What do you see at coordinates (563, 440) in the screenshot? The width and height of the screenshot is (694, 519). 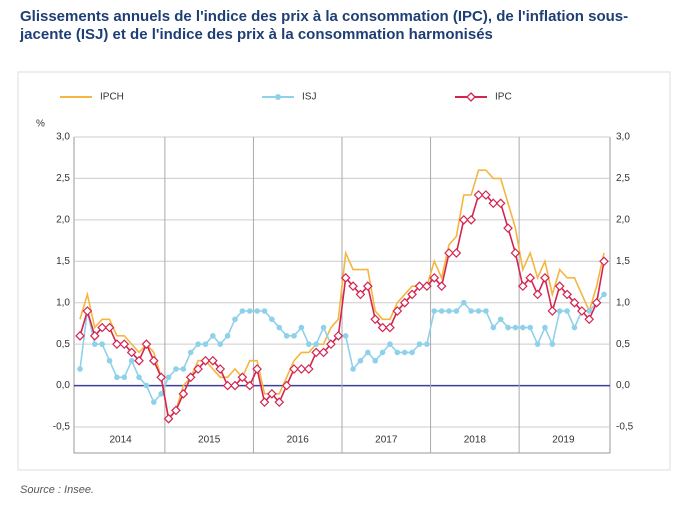 I see `x-tick-label: 2019` at bounding box center [563, 440].